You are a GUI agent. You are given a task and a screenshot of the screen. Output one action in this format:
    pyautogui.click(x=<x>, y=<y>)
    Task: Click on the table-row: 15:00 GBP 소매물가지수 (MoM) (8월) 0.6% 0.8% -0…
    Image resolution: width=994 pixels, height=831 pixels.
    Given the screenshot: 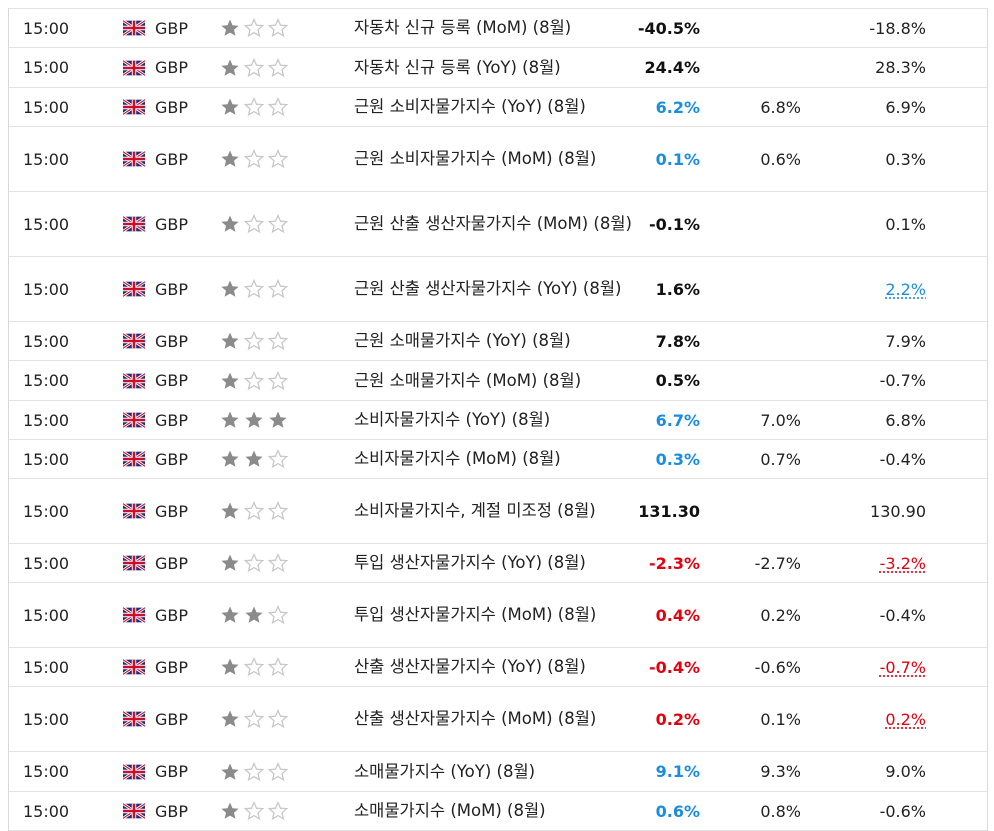 What is the action you would take?
    pyautogui.click(x=498, y=811)
    